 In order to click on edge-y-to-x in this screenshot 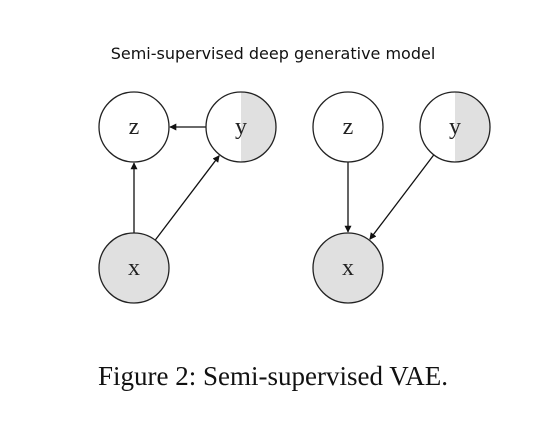, I will do `click(402, 197)`.